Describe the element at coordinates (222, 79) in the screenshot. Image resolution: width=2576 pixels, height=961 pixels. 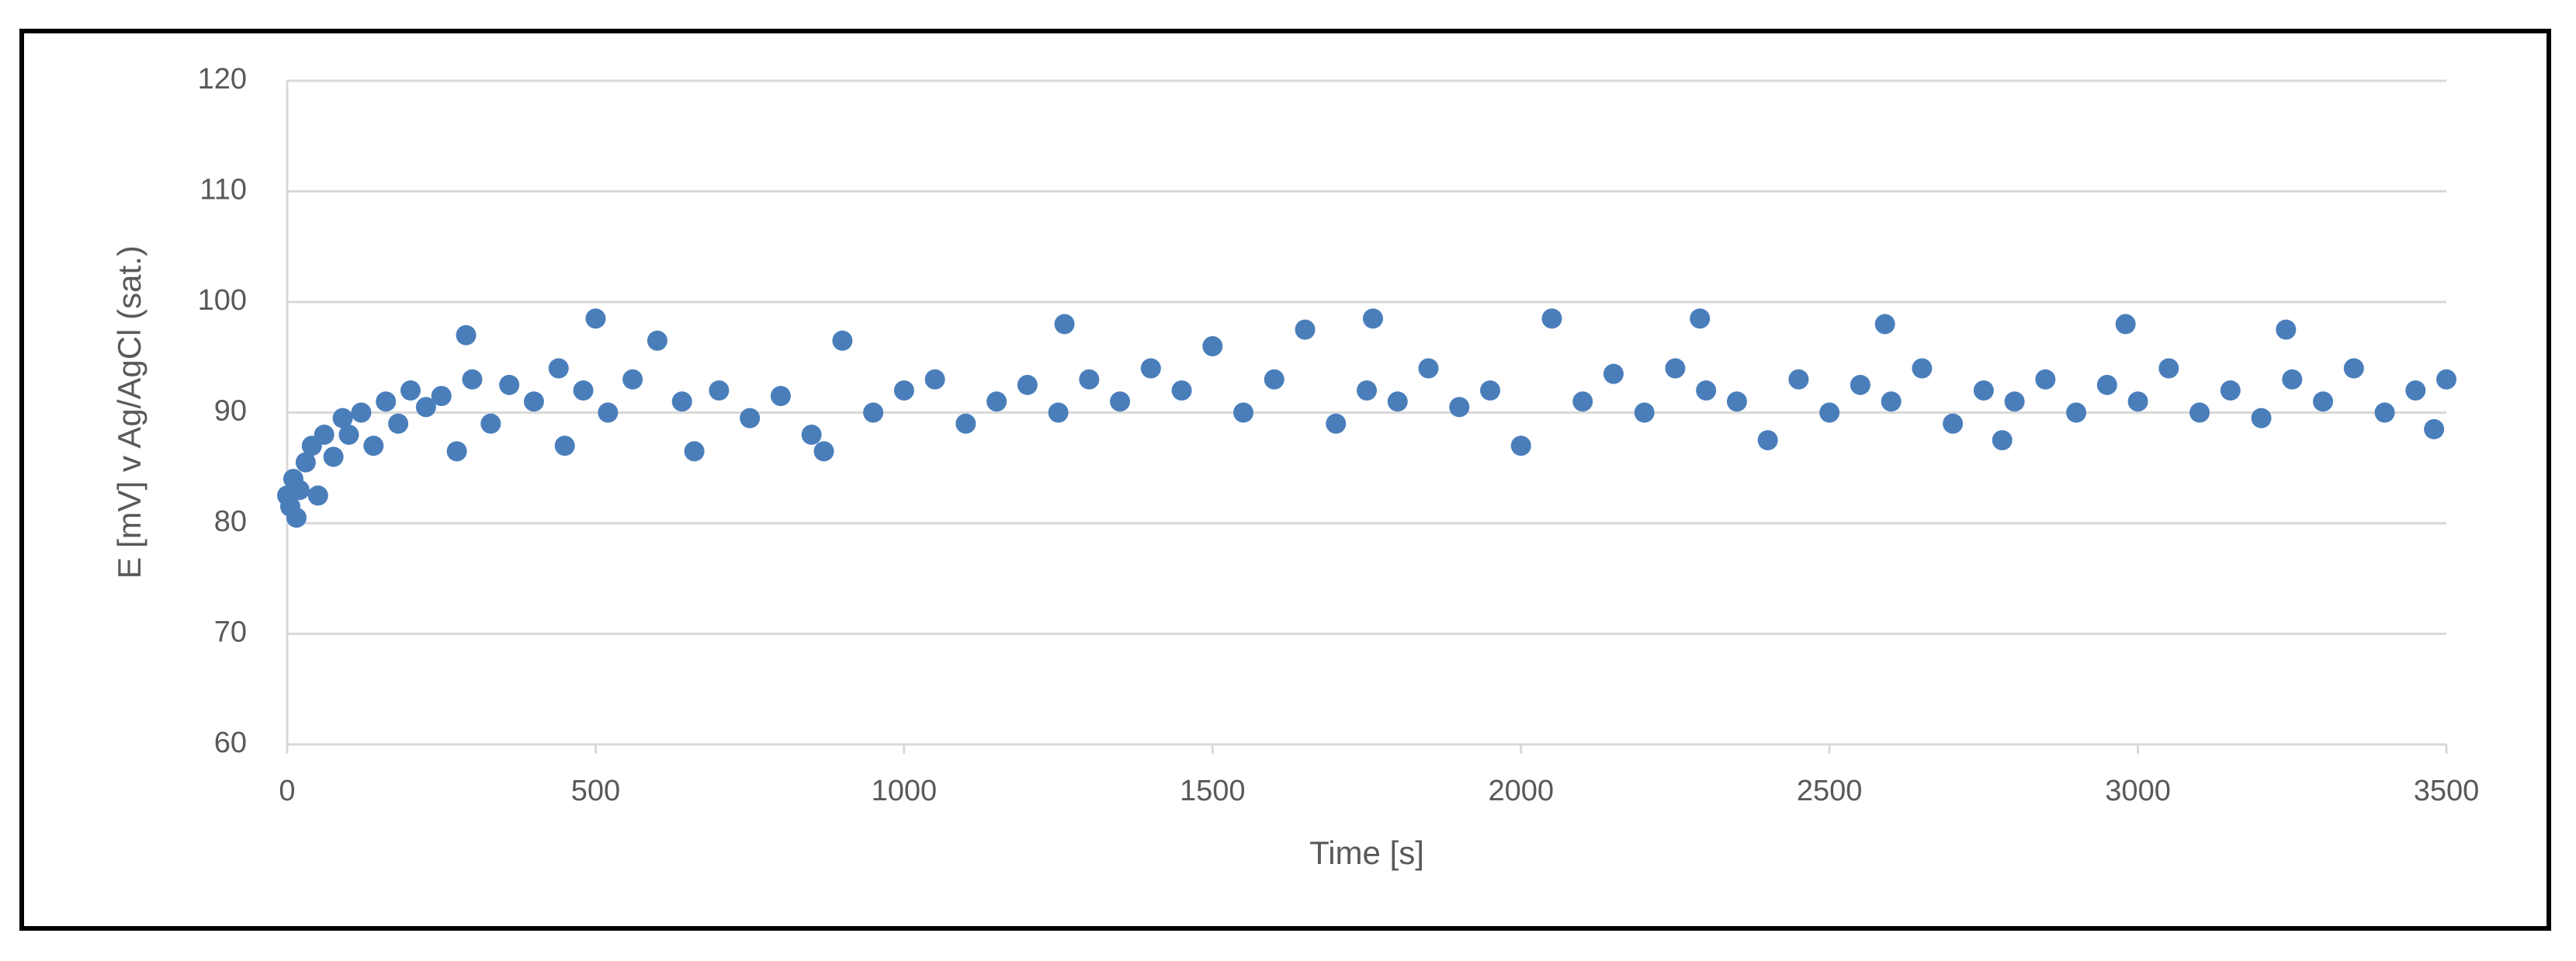
I see `y-tick-label: 120` at that location.